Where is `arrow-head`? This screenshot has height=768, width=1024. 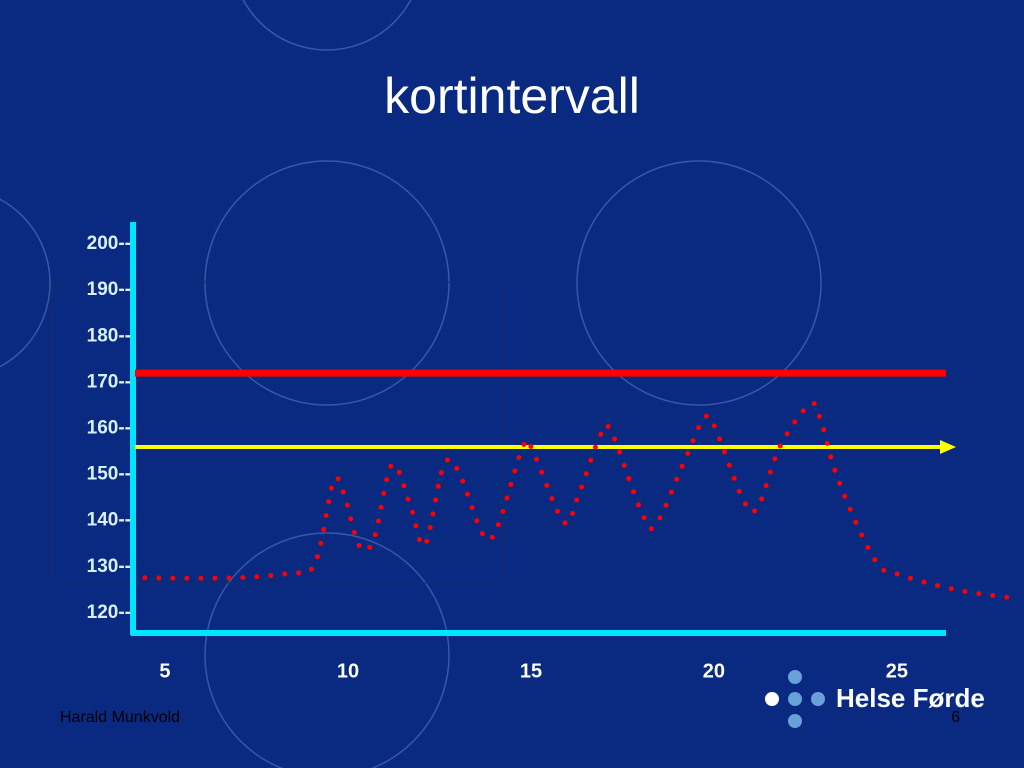
arrow-head is located at coordinates (948, 446).